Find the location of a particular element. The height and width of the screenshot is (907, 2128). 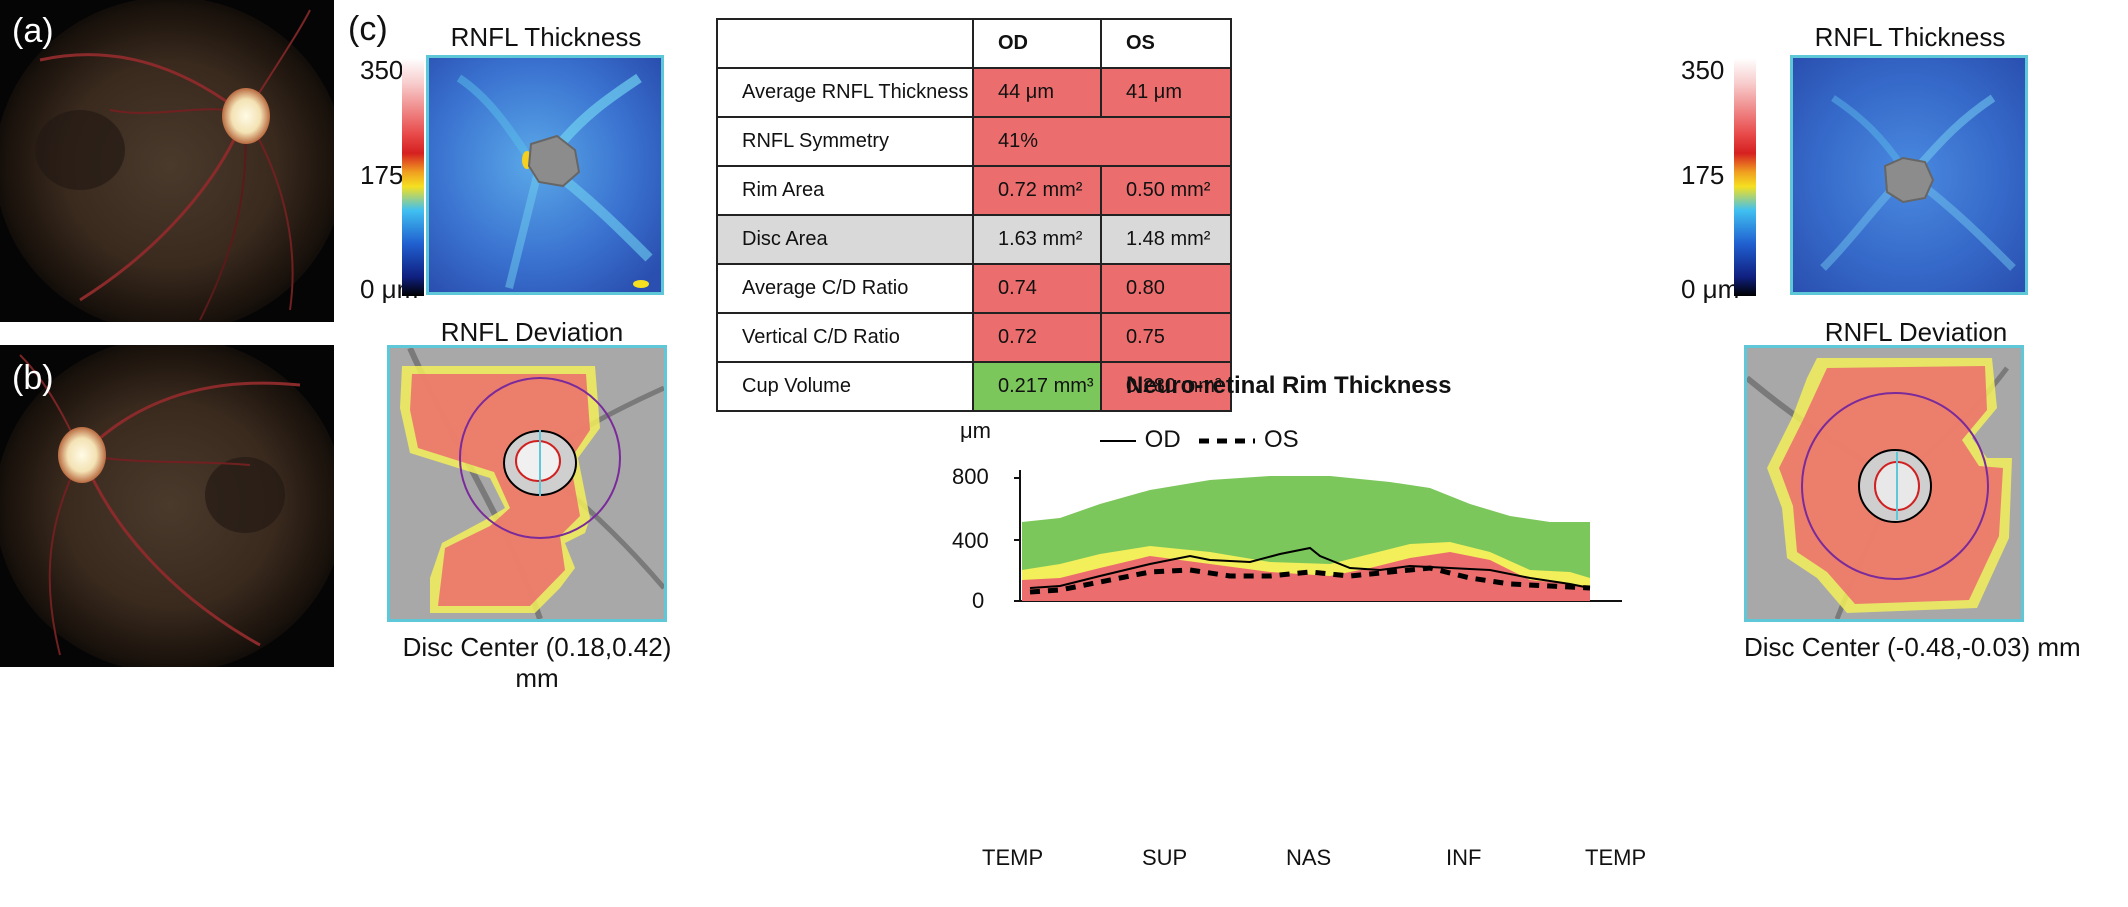

rim-y-tick-400-label: 400 is located at coordinates (970, 540).